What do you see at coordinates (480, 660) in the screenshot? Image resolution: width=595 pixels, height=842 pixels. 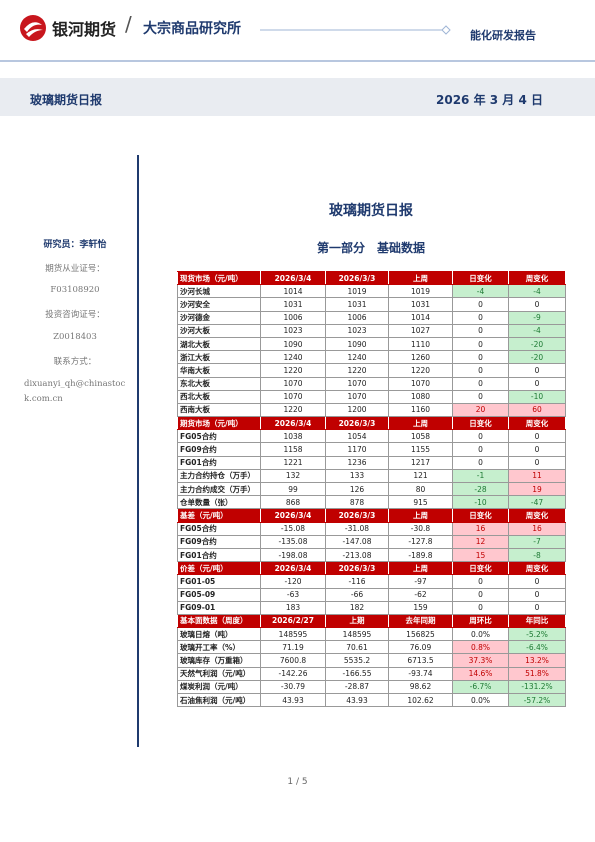 I see `value-cell: 37.3%` at bounding box center [480, 660].